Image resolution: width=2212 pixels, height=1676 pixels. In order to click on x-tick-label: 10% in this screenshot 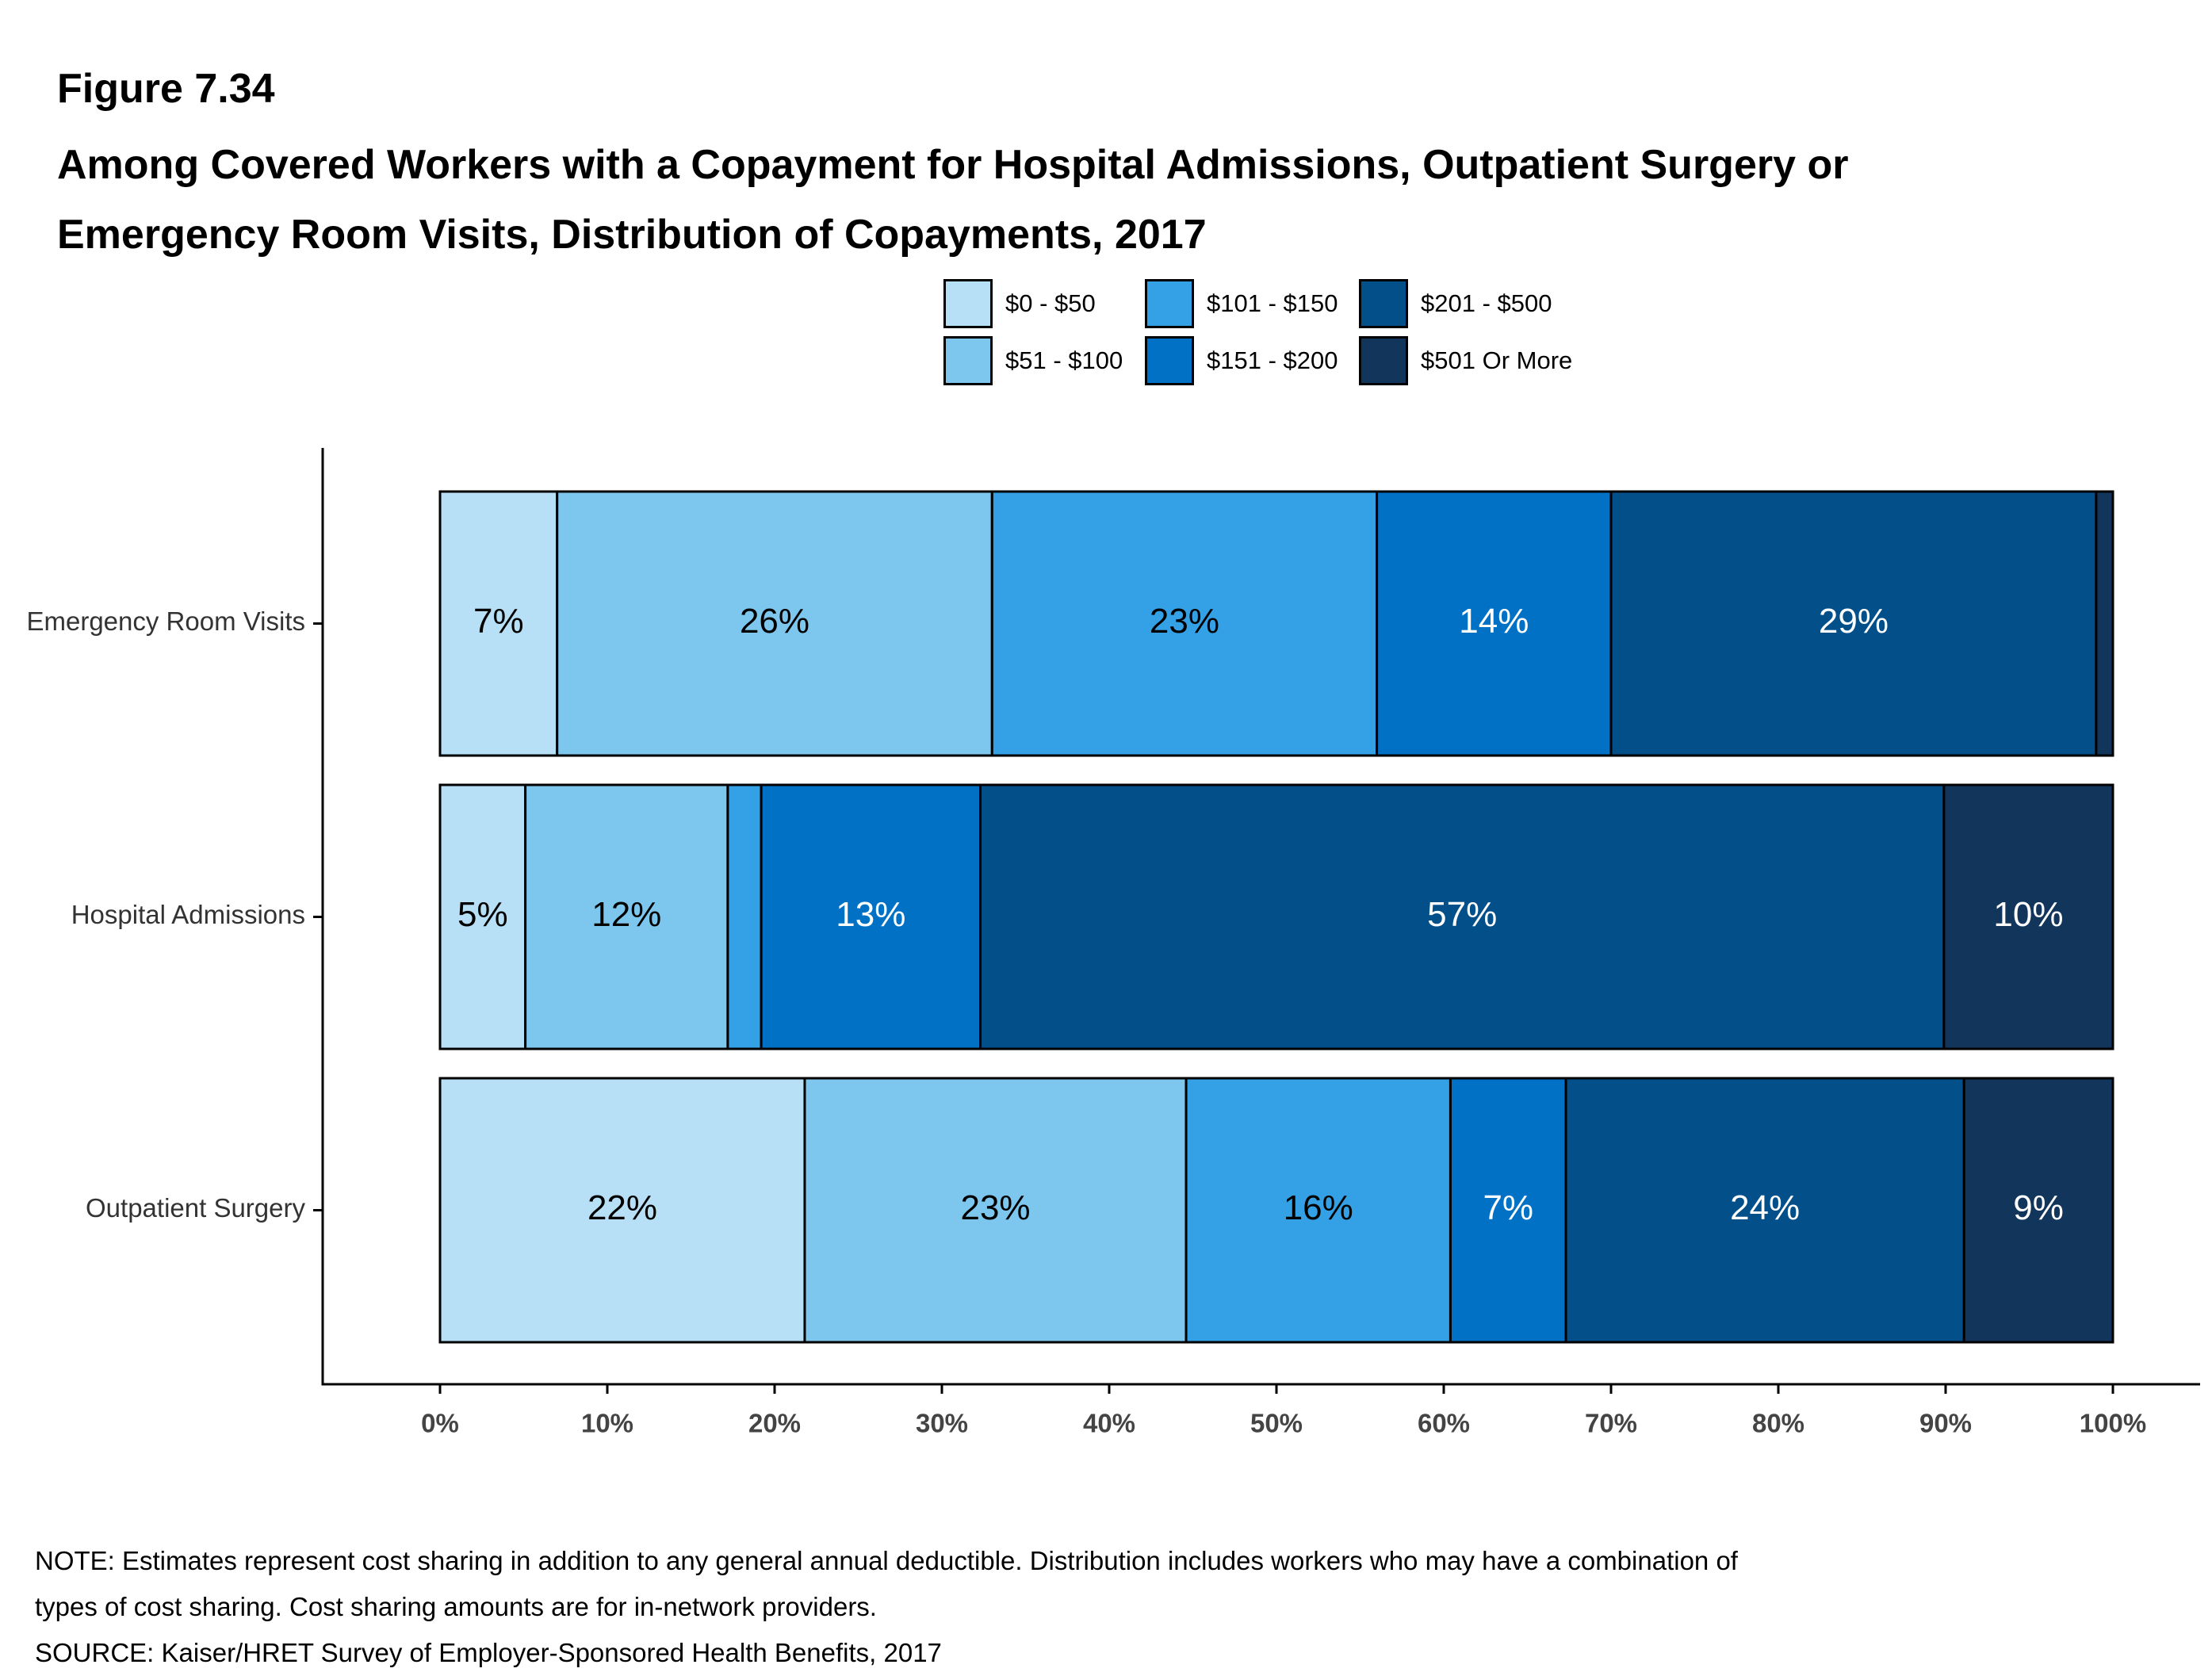, I will do `click(607, 1423)`.